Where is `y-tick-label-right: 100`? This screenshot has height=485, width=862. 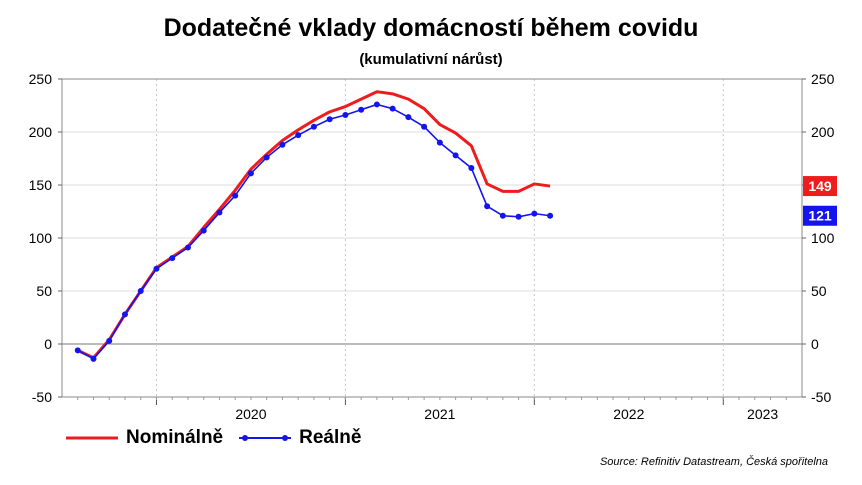 y-tick-label-right: 100 is located at coordinates (823, 238).